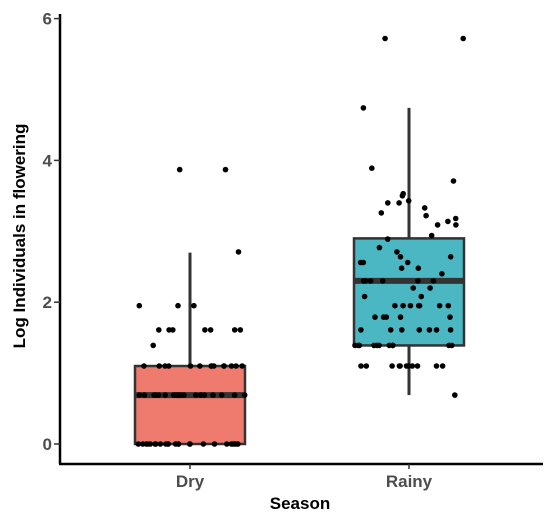  What do you see at coordinates (48, 160) in the screenshot?
I see `y-tick-label: 4` at bounding box center [48, 160].